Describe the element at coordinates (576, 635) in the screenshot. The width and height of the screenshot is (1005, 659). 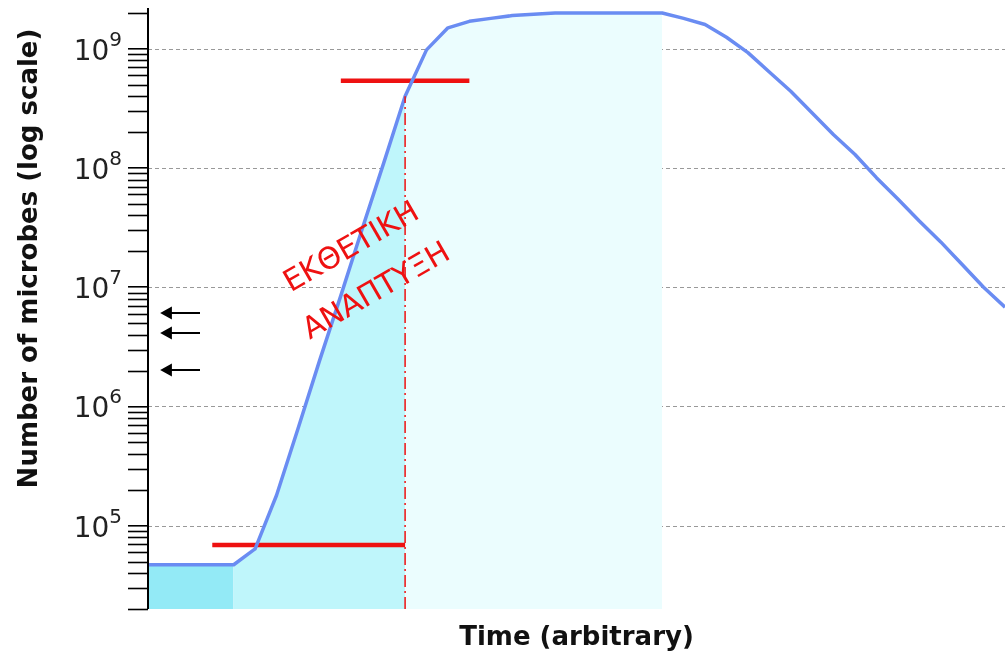
I see `x-axis-title: Time (arbitrary)` at that location.